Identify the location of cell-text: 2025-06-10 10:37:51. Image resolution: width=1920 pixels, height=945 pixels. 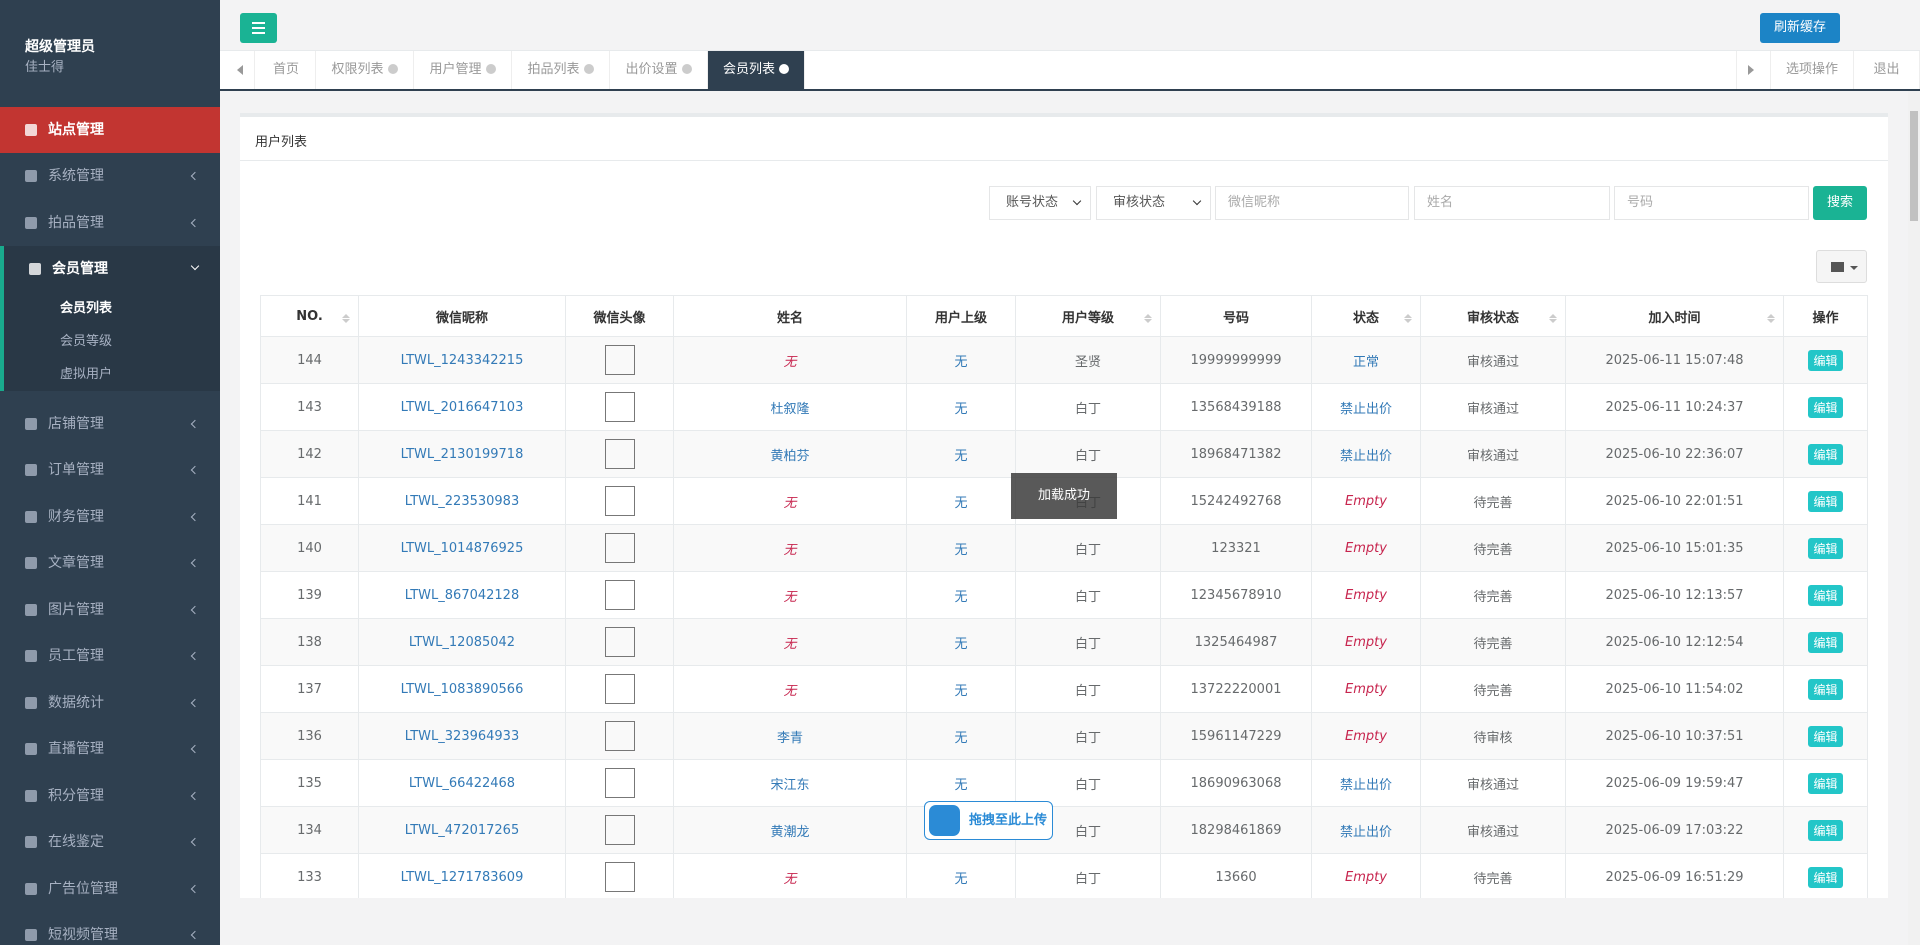
(1674, 736).